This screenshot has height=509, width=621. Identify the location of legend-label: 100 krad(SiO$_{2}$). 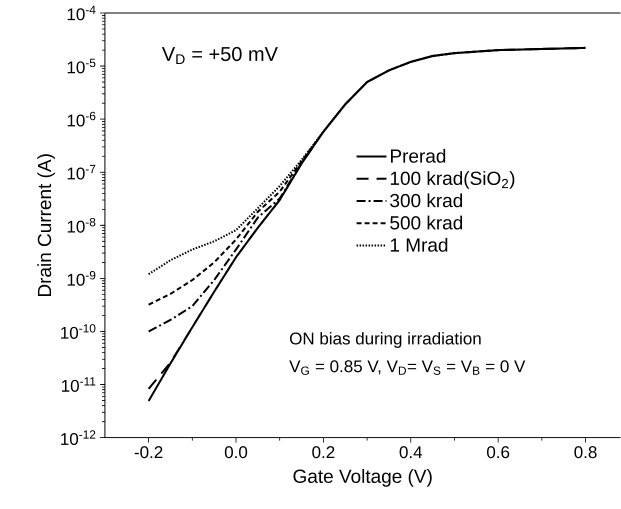
(452, 180).